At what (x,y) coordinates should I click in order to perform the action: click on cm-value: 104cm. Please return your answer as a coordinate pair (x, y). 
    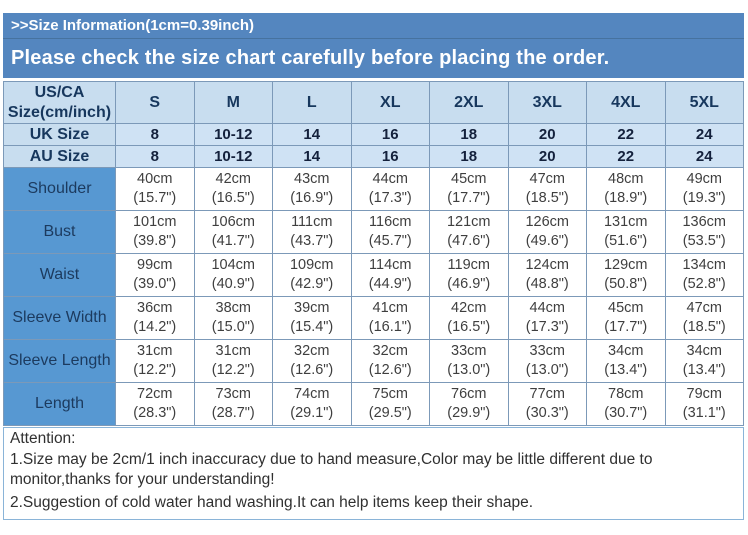
    Looking at the image, I should click on (233, 265).